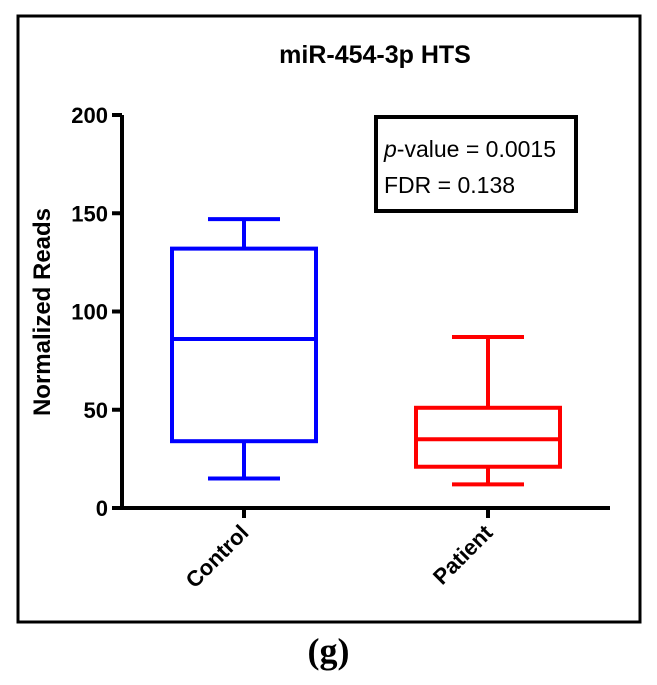 The image size is (657, 685). Describe the element at coordinates (244, 345) in the screenshot. I see `iqr-box` at that location.